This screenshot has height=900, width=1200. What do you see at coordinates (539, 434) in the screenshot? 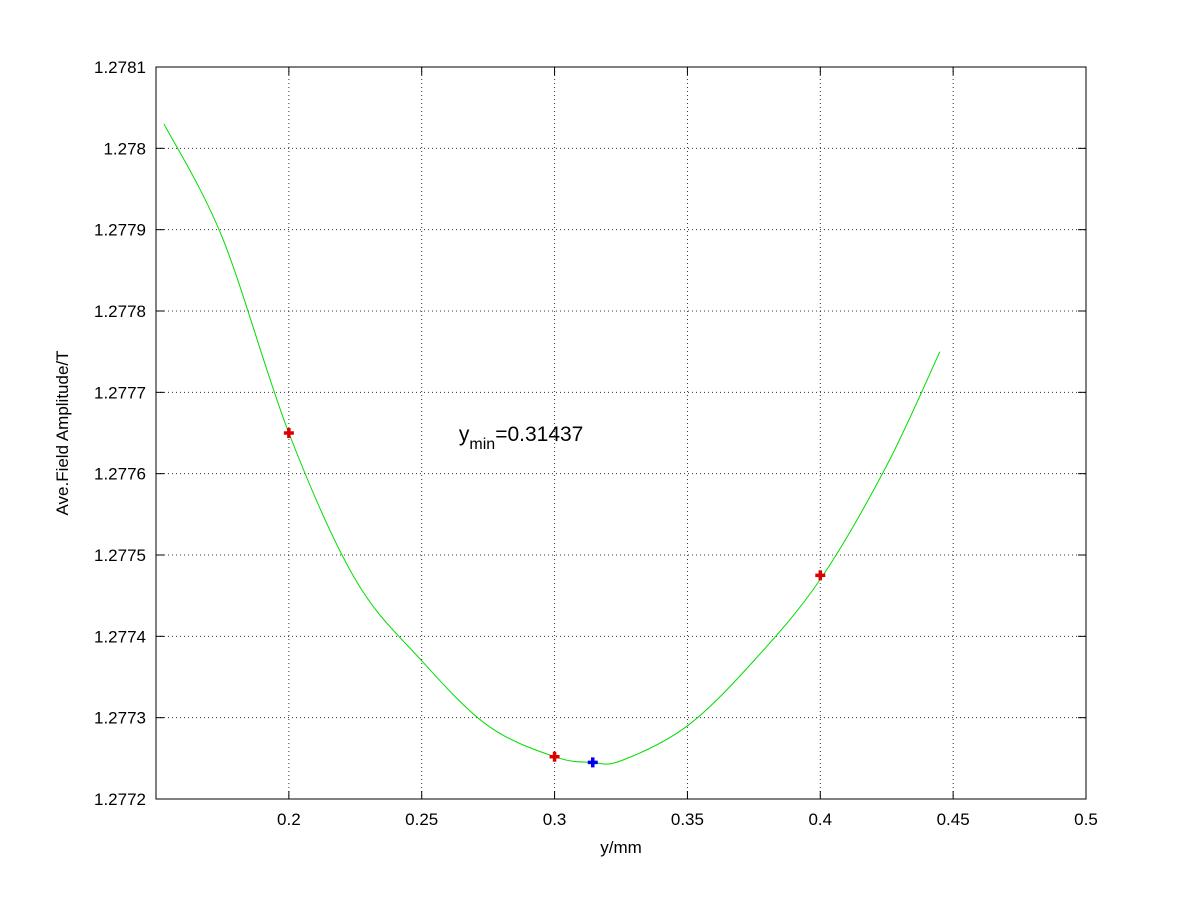
I see `annotation-value: =0.31437` at bounding box center [539, 434].